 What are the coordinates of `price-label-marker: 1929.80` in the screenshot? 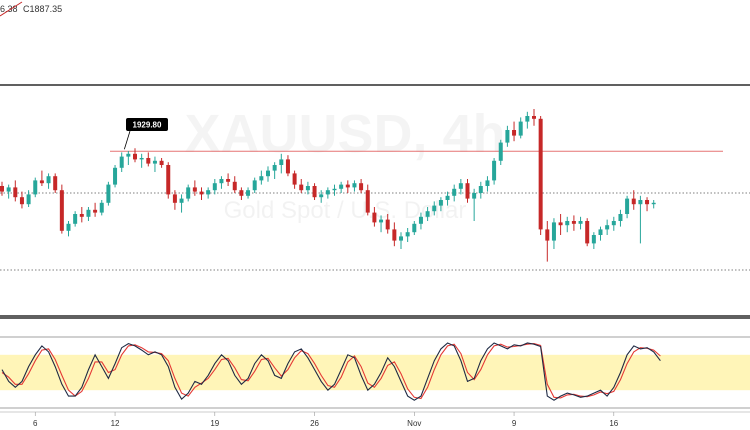 It's located at (145, 134).